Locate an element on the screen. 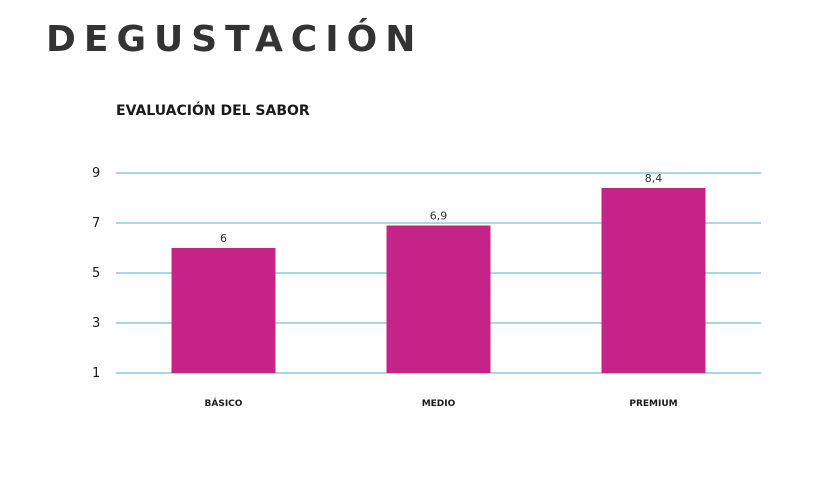 The height and width of the screenshot is (480, 830). y-axis-ticks: 1 3 5 7 9 is located at coordinates (96, 273).